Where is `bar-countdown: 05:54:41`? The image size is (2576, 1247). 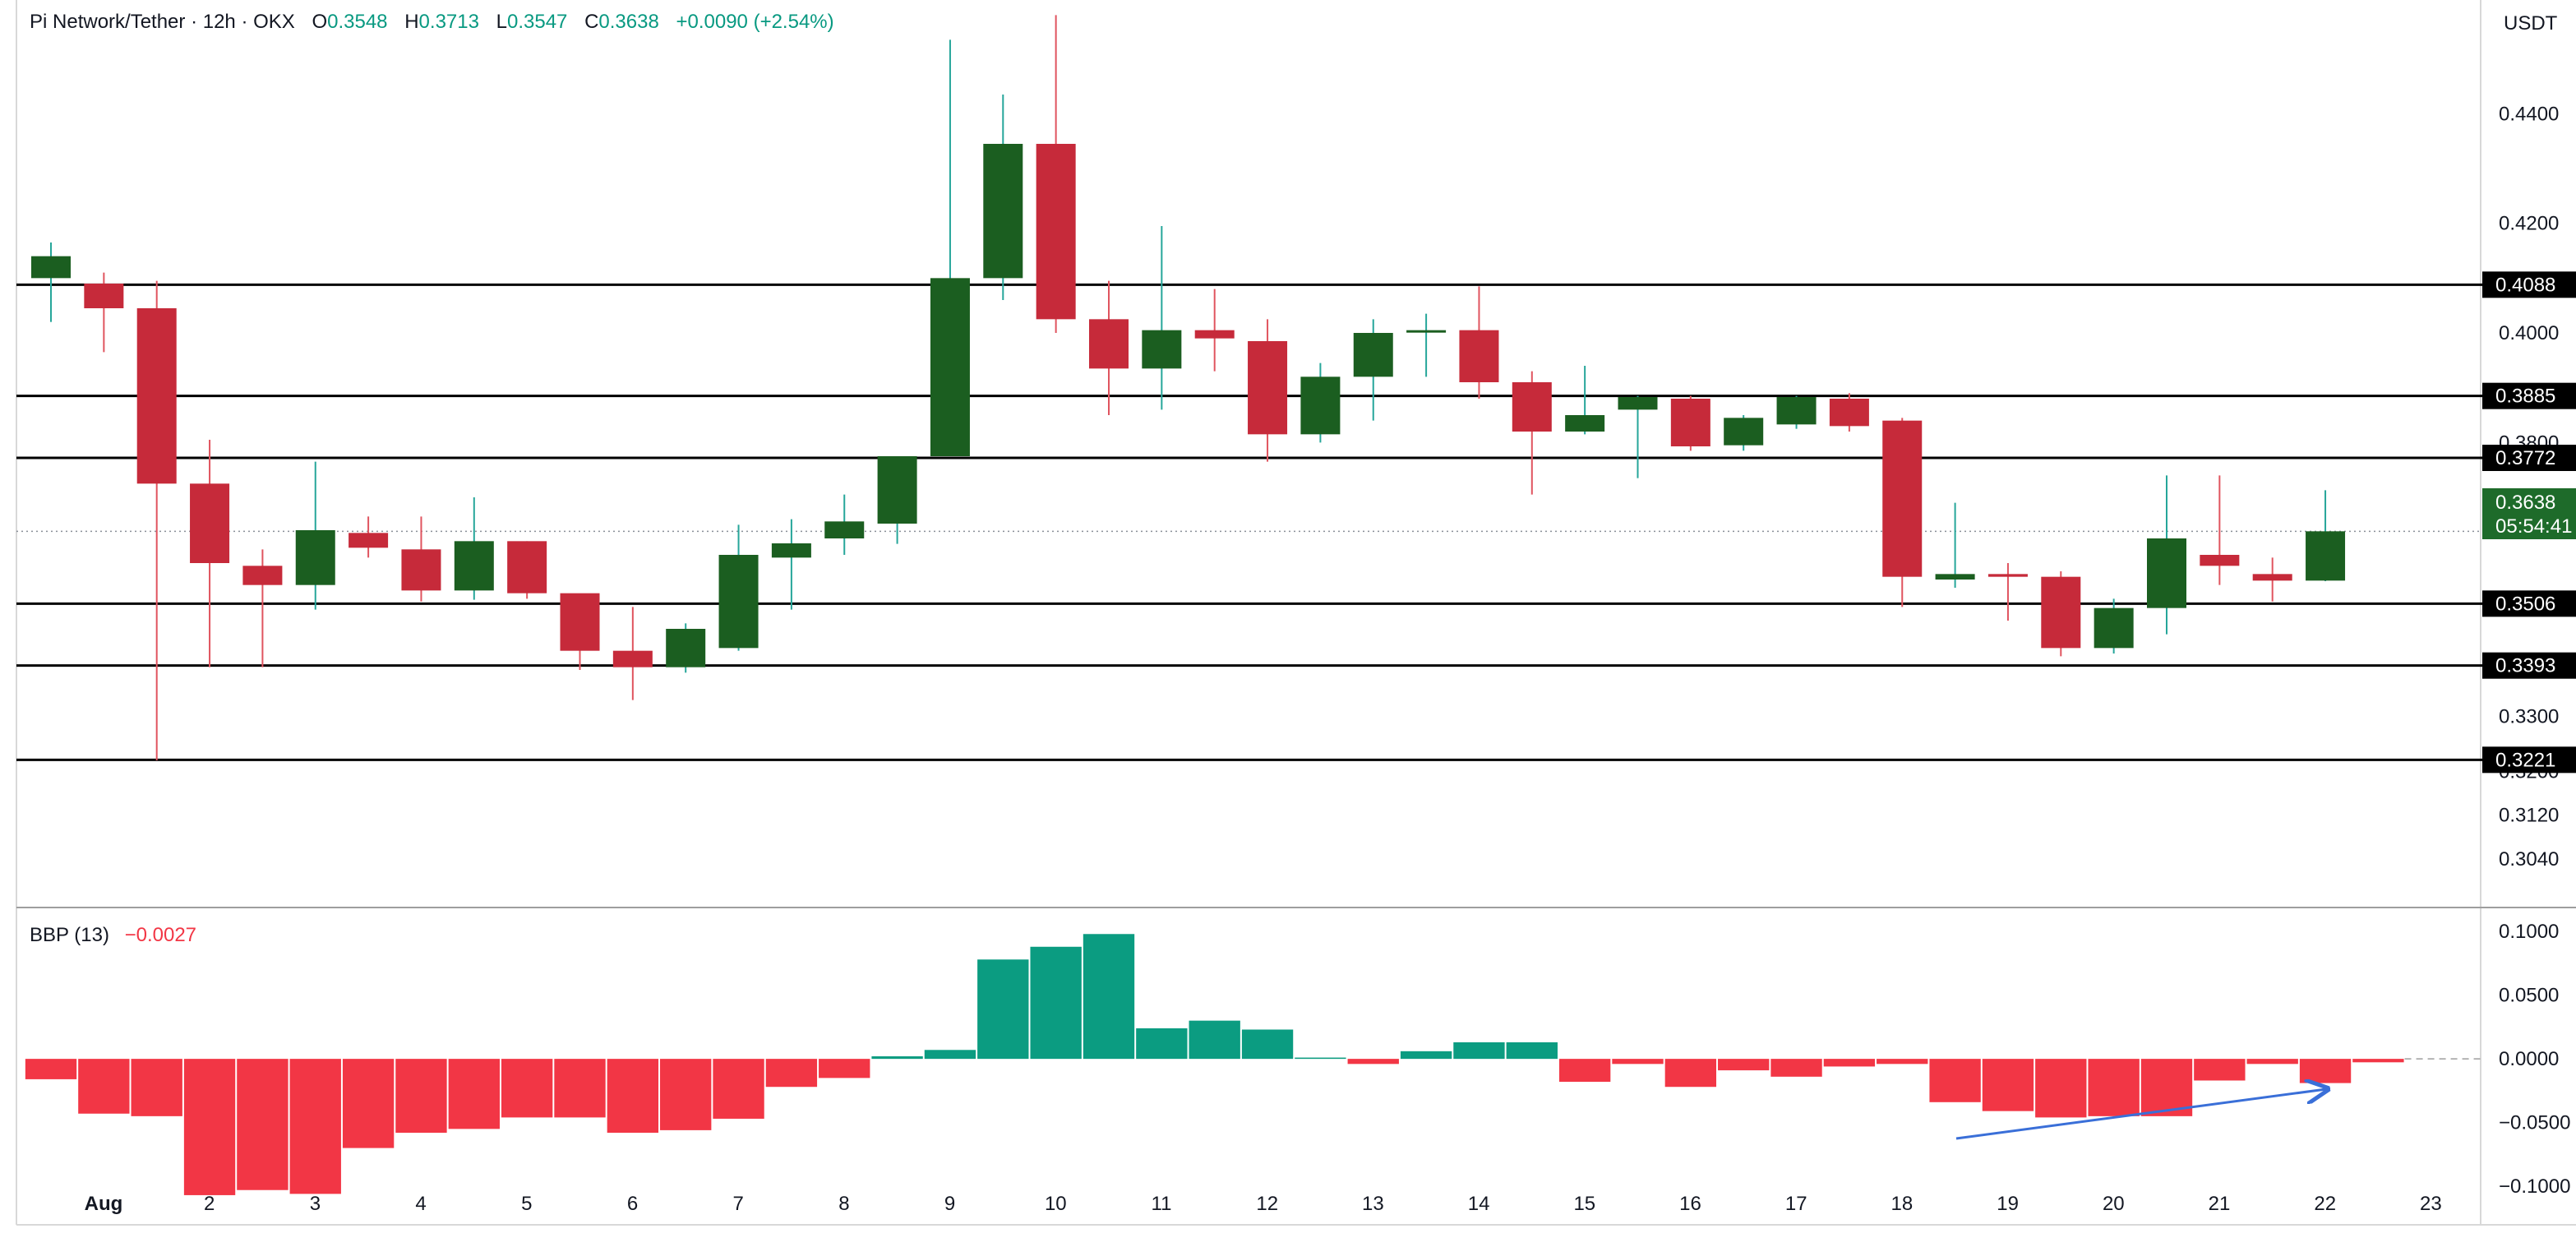
bar-countdown: 05:54:41 is located at coordinates (2534, 526).